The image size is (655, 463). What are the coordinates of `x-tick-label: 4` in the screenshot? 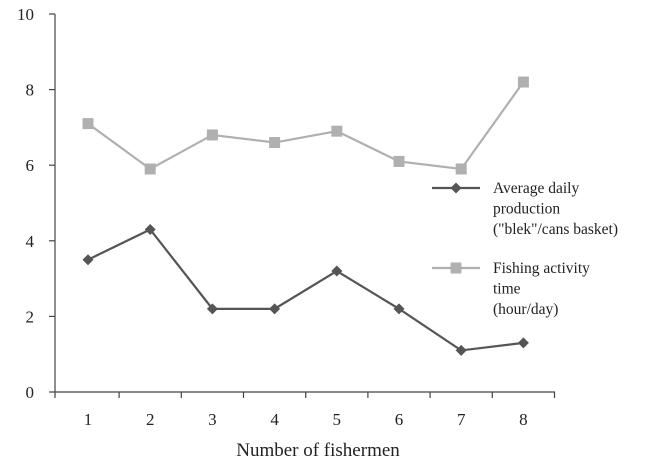 It's located at (274, 419).